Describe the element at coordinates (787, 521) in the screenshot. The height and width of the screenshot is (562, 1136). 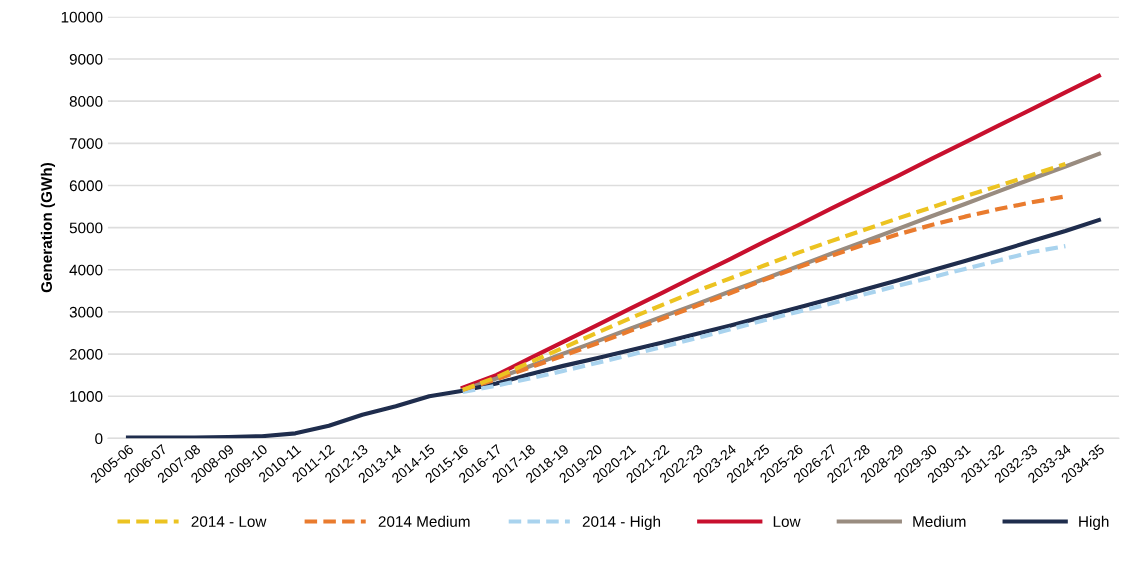
I see `legend-label: Low` at that location.